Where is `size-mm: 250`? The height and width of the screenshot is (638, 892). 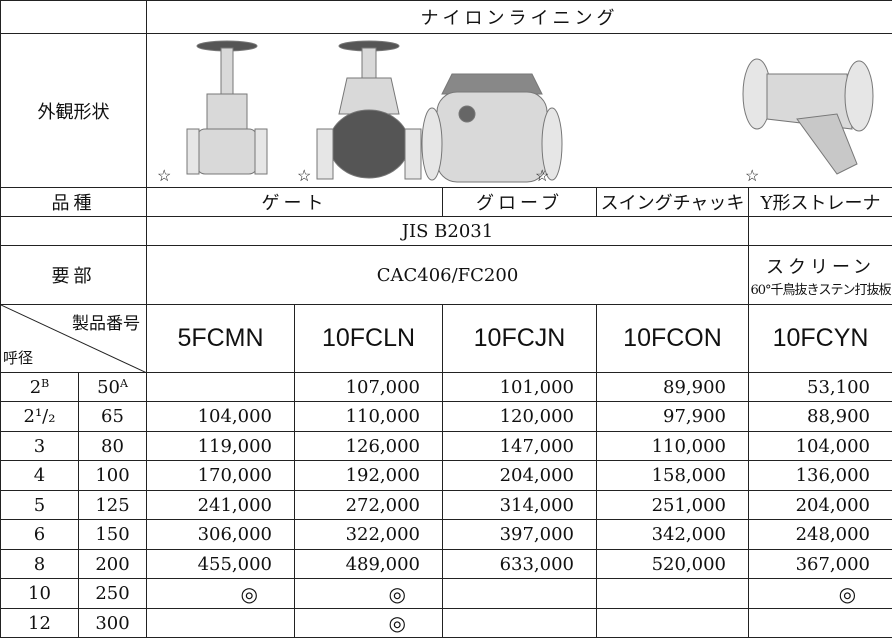
size-mm: 250 is located at coordinates (113, 594).